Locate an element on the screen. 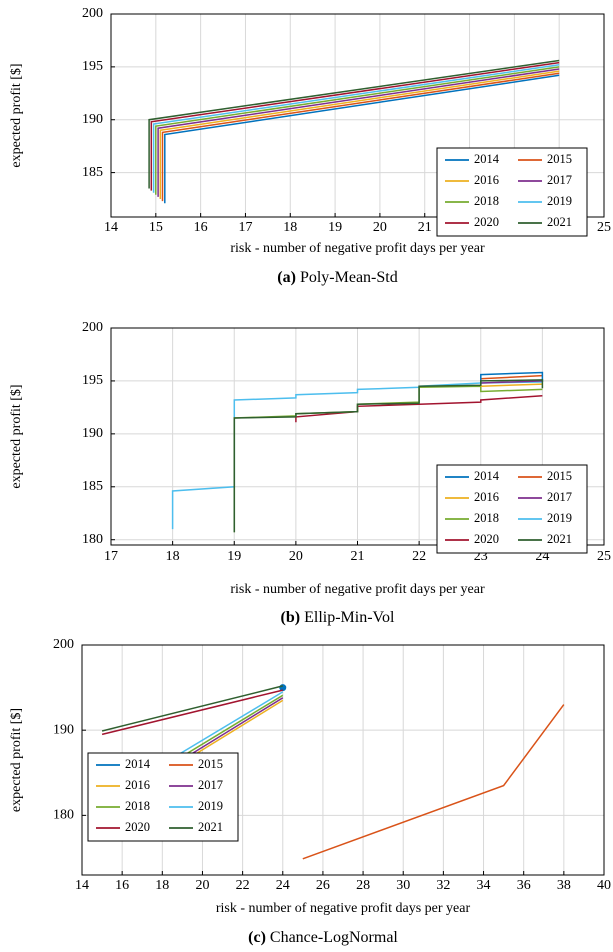  series-2016-line is located at coordinates (359, 134).